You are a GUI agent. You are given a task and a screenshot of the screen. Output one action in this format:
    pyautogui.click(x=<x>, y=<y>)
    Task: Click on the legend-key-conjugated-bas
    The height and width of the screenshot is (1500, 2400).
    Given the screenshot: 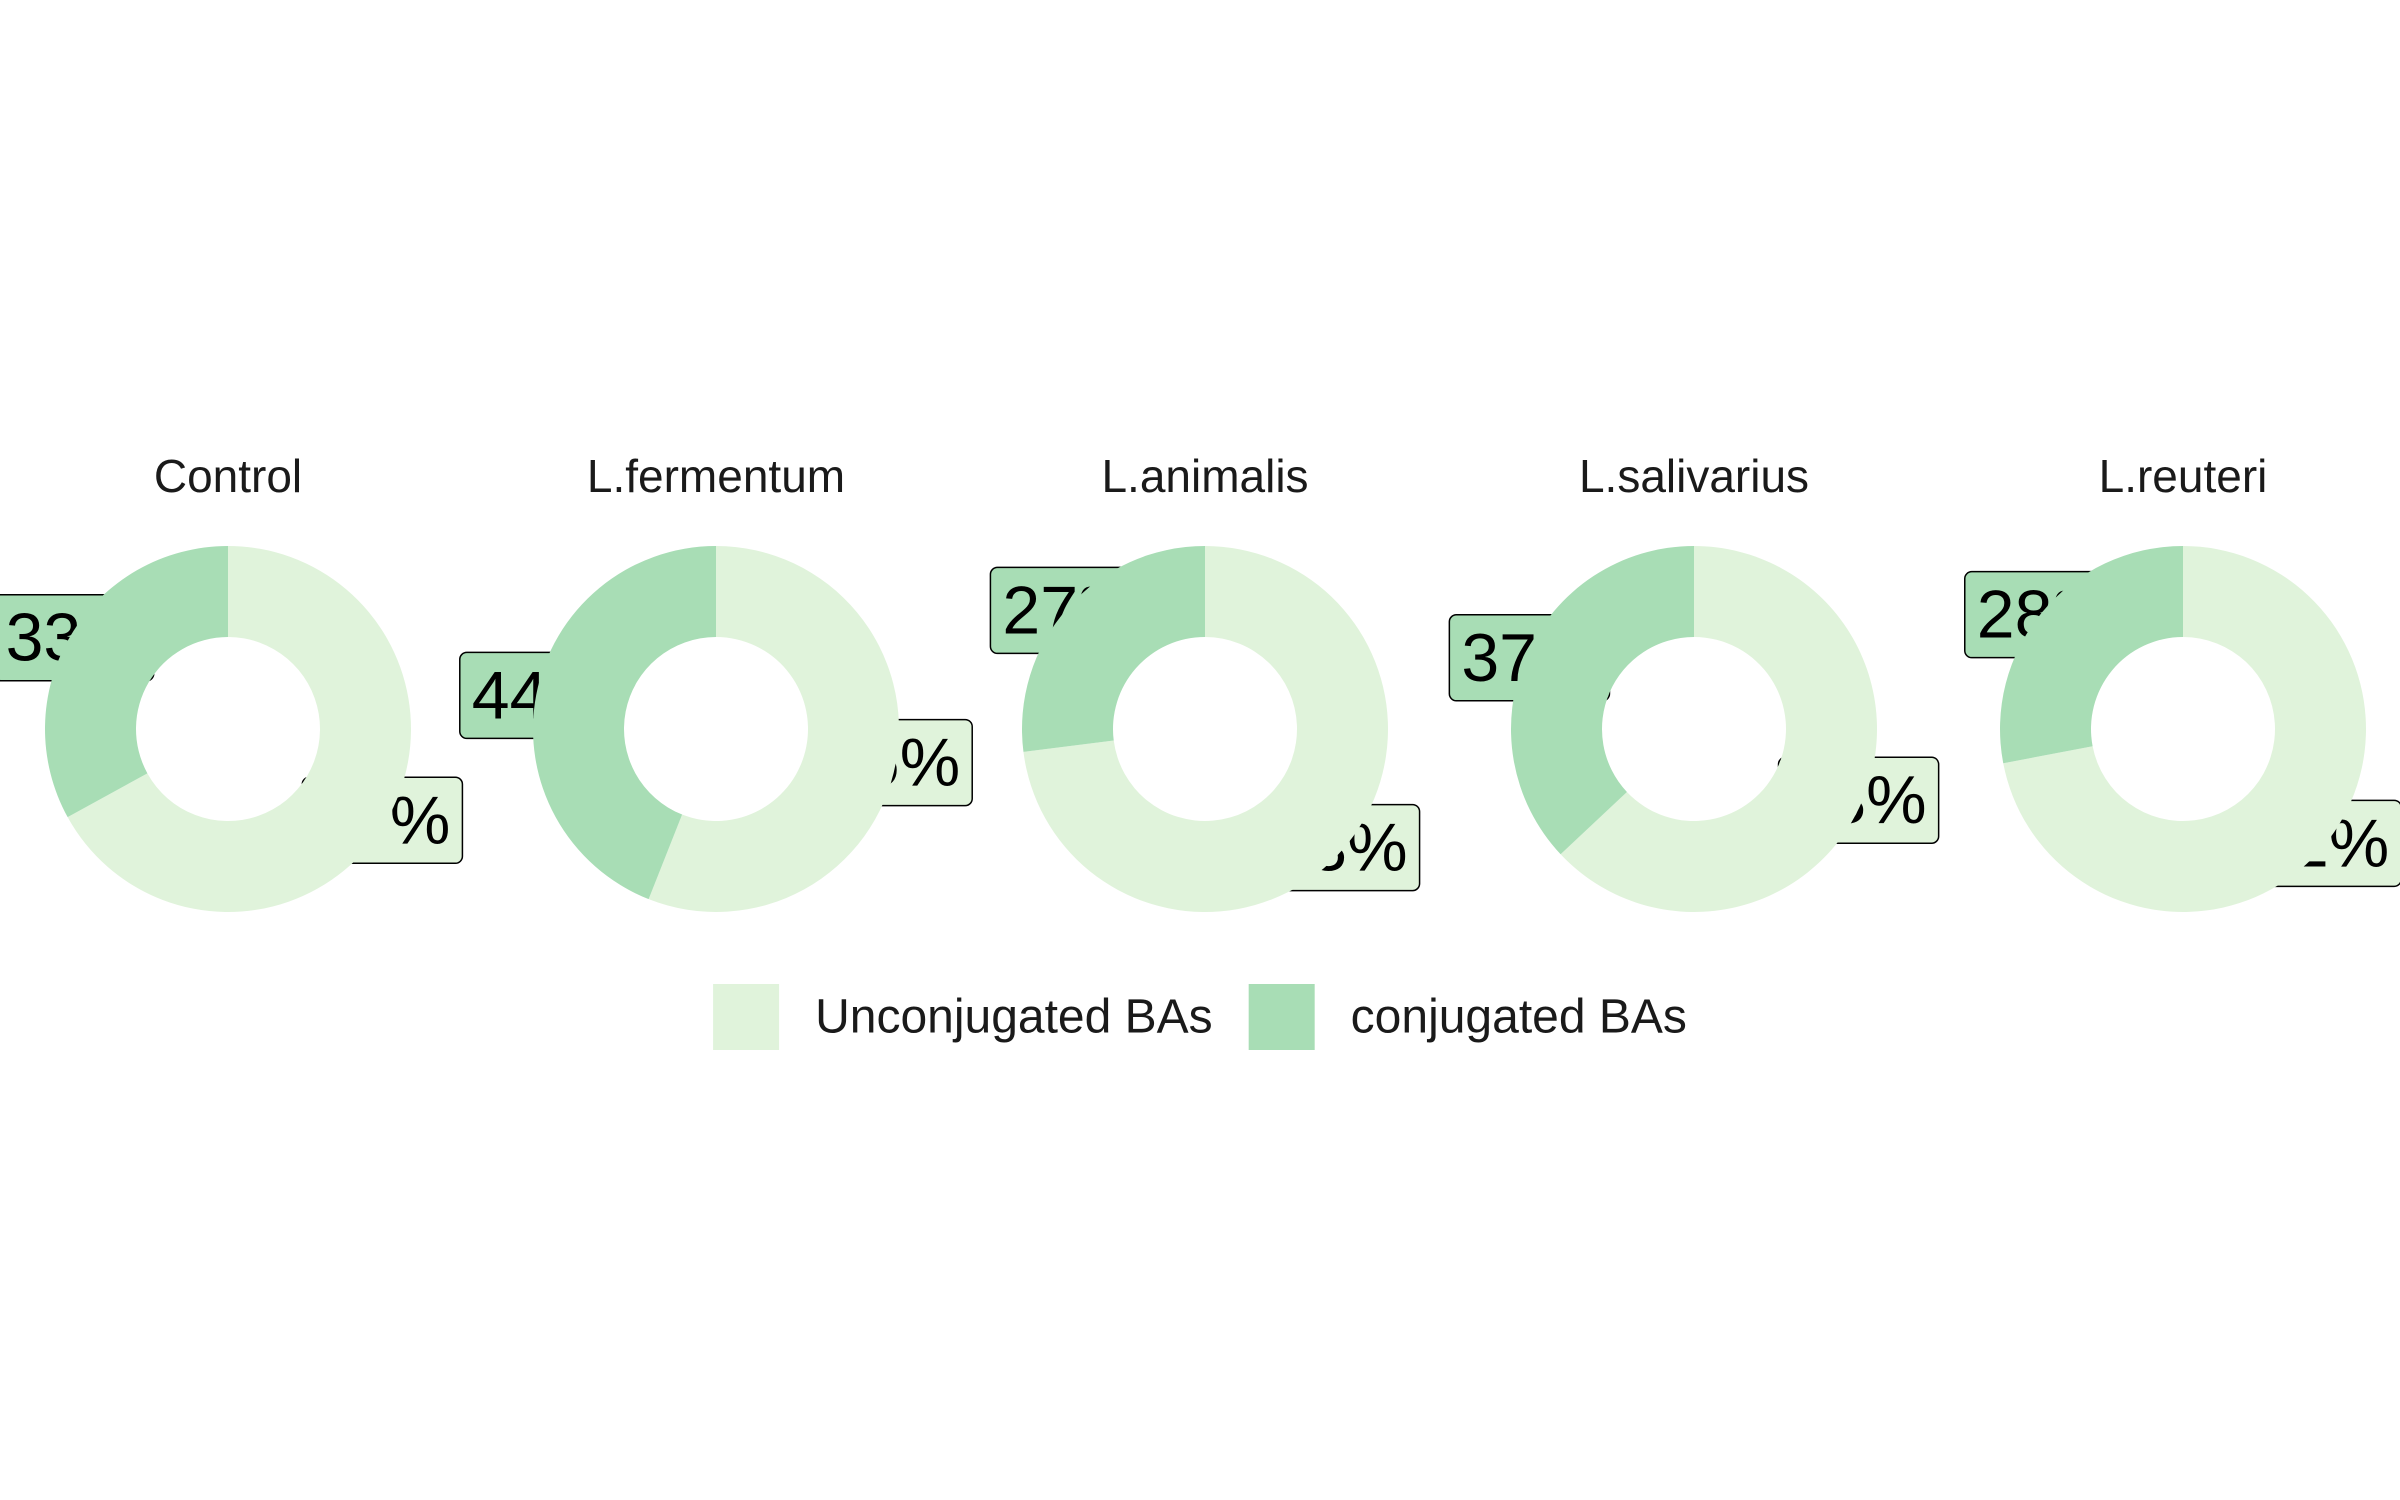 What is the action you would take?
    pyautogui.click(x=1281, y=1017)
    